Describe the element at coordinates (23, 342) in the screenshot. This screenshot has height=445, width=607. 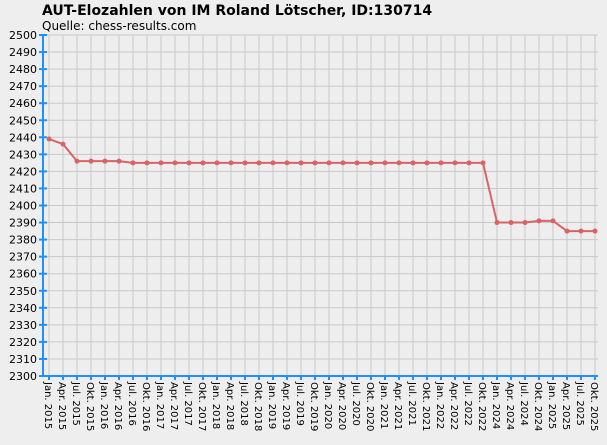
I see `y-tick-label: 2320` at that location.